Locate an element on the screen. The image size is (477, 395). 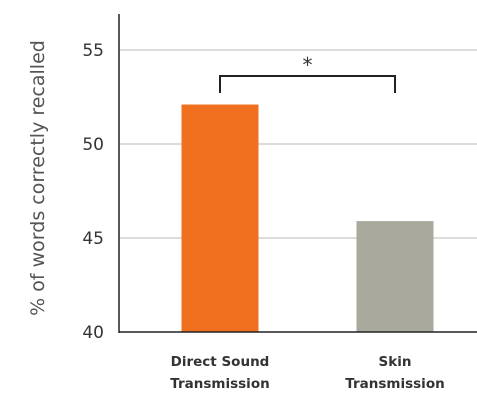
x-category-label-0-line-1: Transmission is located at coordinates (219, 384).